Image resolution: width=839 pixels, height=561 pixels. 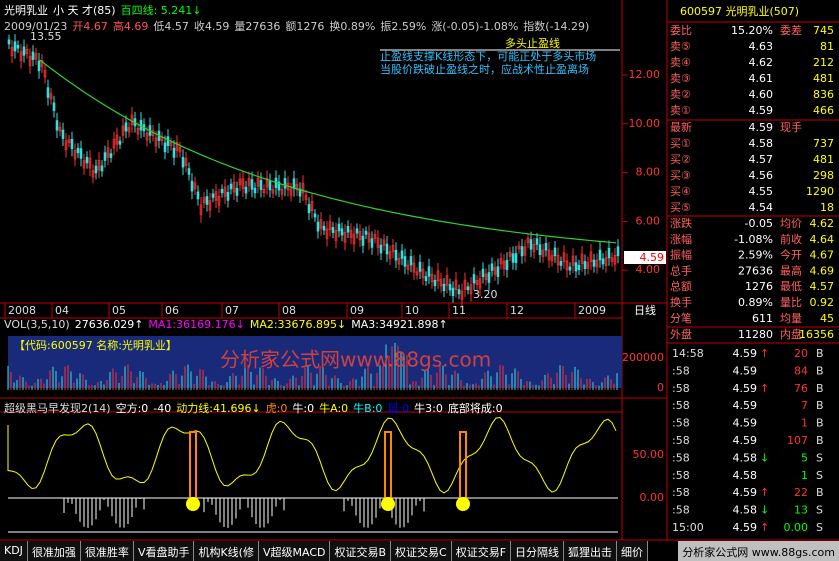 What do you see at coordinates (481, 551) in the screenshot?
I see `tab: 权证交易F` at bounding box center [481, 551].